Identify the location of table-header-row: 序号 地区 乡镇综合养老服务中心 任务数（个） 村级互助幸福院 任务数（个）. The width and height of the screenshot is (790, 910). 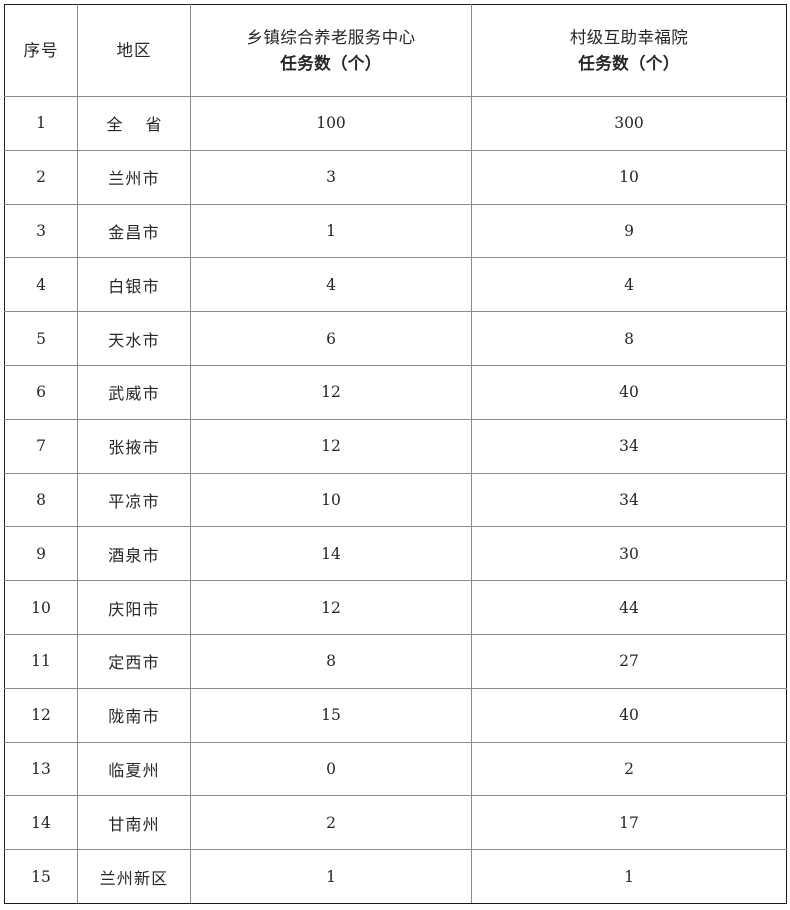
(395, 50).